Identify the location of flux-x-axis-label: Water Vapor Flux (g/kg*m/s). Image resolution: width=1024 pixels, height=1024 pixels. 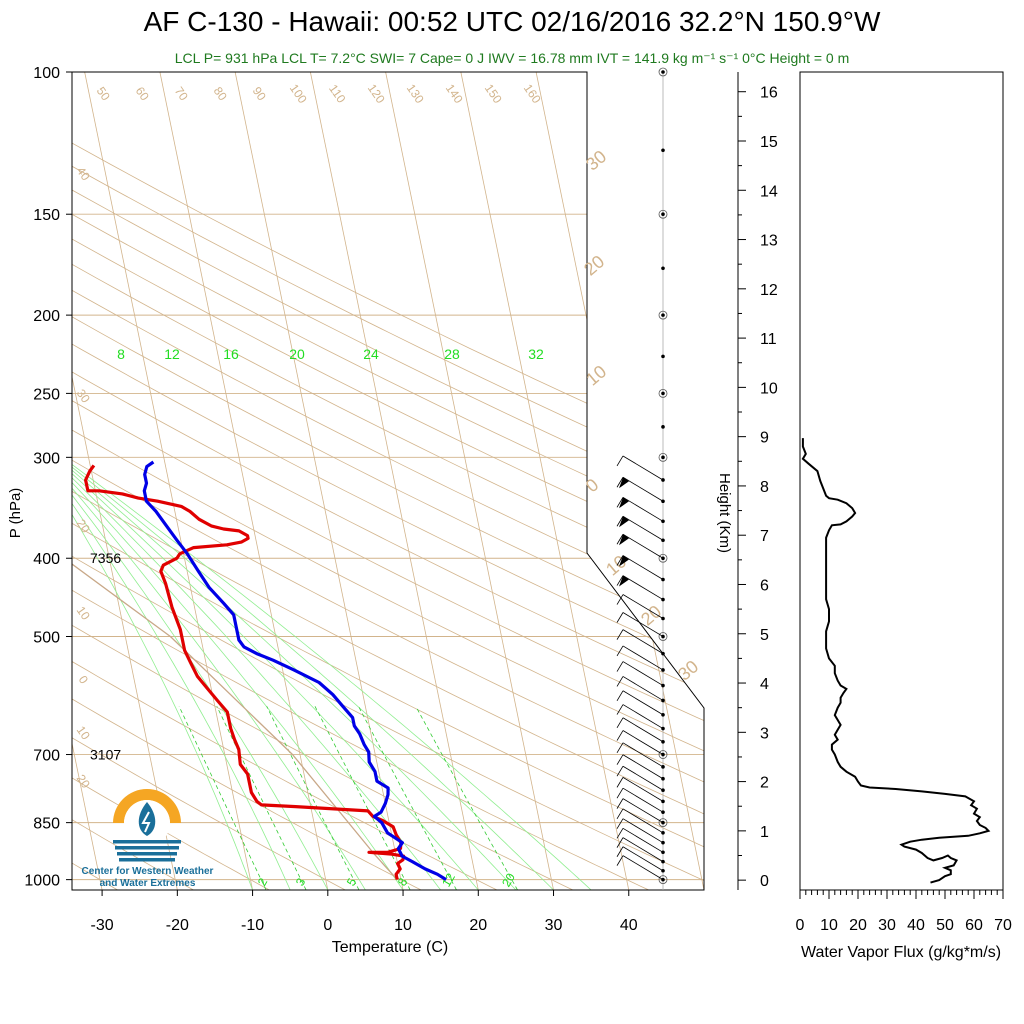
(901, 952).